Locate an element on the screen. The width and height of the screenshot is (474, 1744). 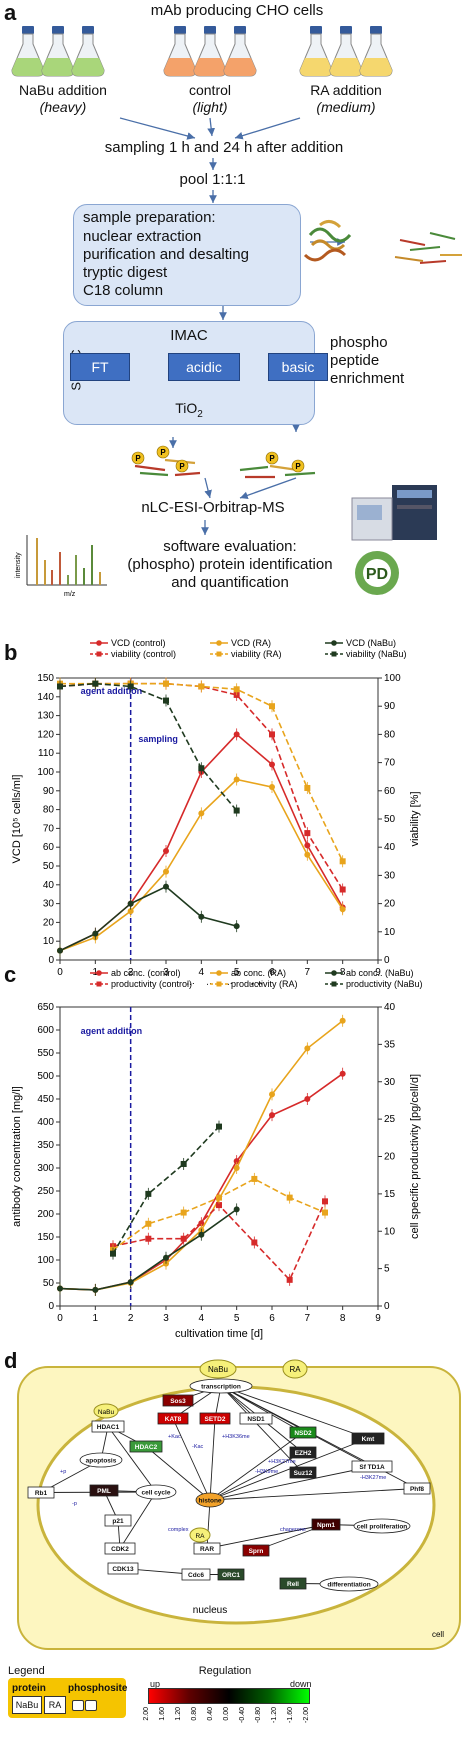
pathway-node-label: Sprn is located at coordinates (256, 1551).